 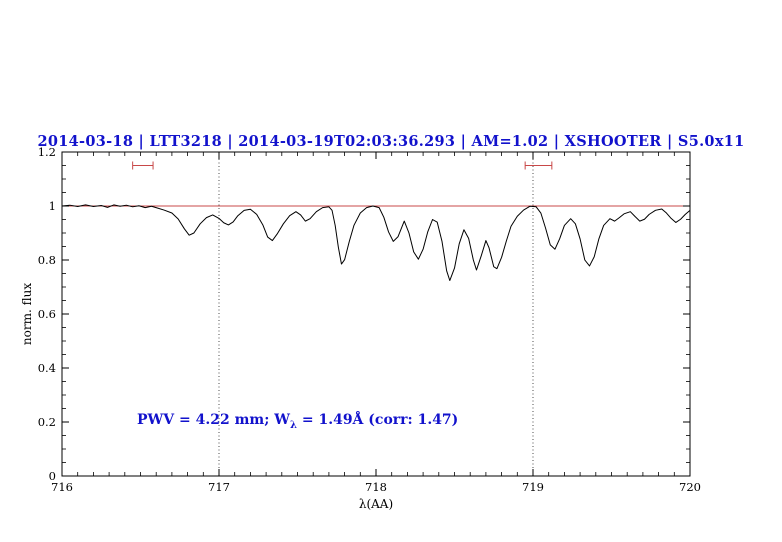 I want to click on y-tick-label: 0.4, so click(x=47, y=368).